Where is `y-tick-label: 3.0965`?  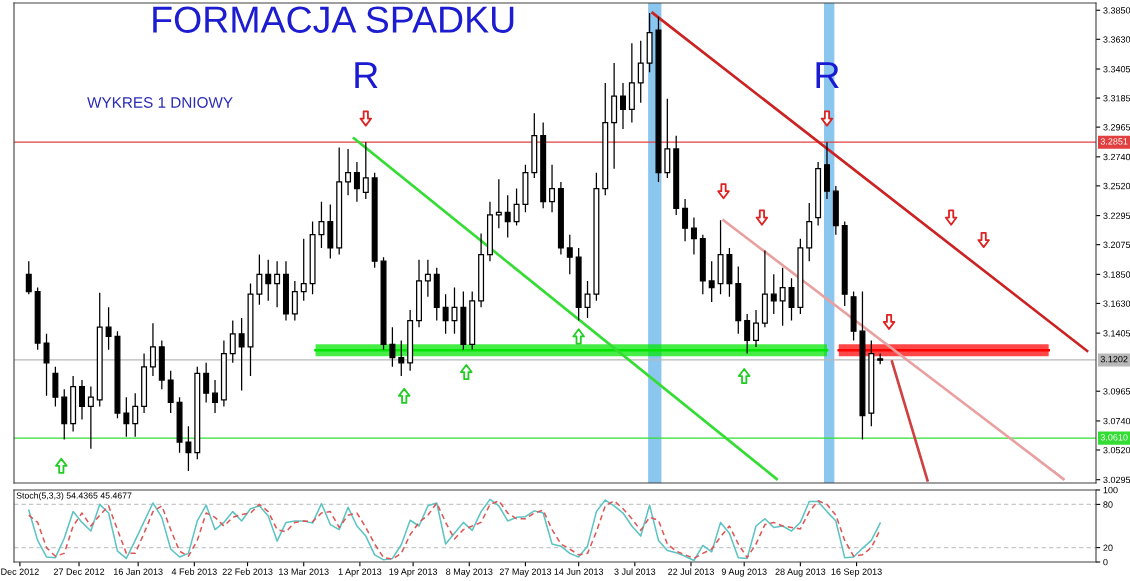 y-tick-label: 3.0965 is located at coordinates (1116, 391).